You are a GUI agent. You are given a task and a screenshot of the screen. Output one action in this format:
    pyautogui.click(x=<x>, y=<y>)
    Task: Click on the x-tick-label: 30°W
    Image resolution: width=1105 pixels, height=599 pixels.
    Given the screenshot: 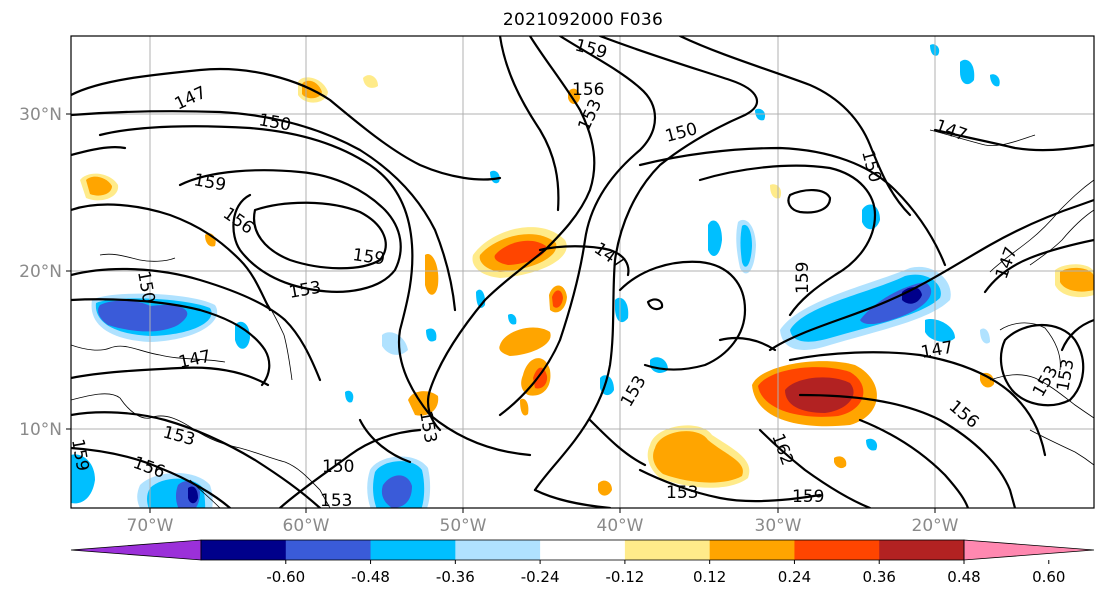 What is the action you would take?
    pyautogui.click(x=778, y=526)
    